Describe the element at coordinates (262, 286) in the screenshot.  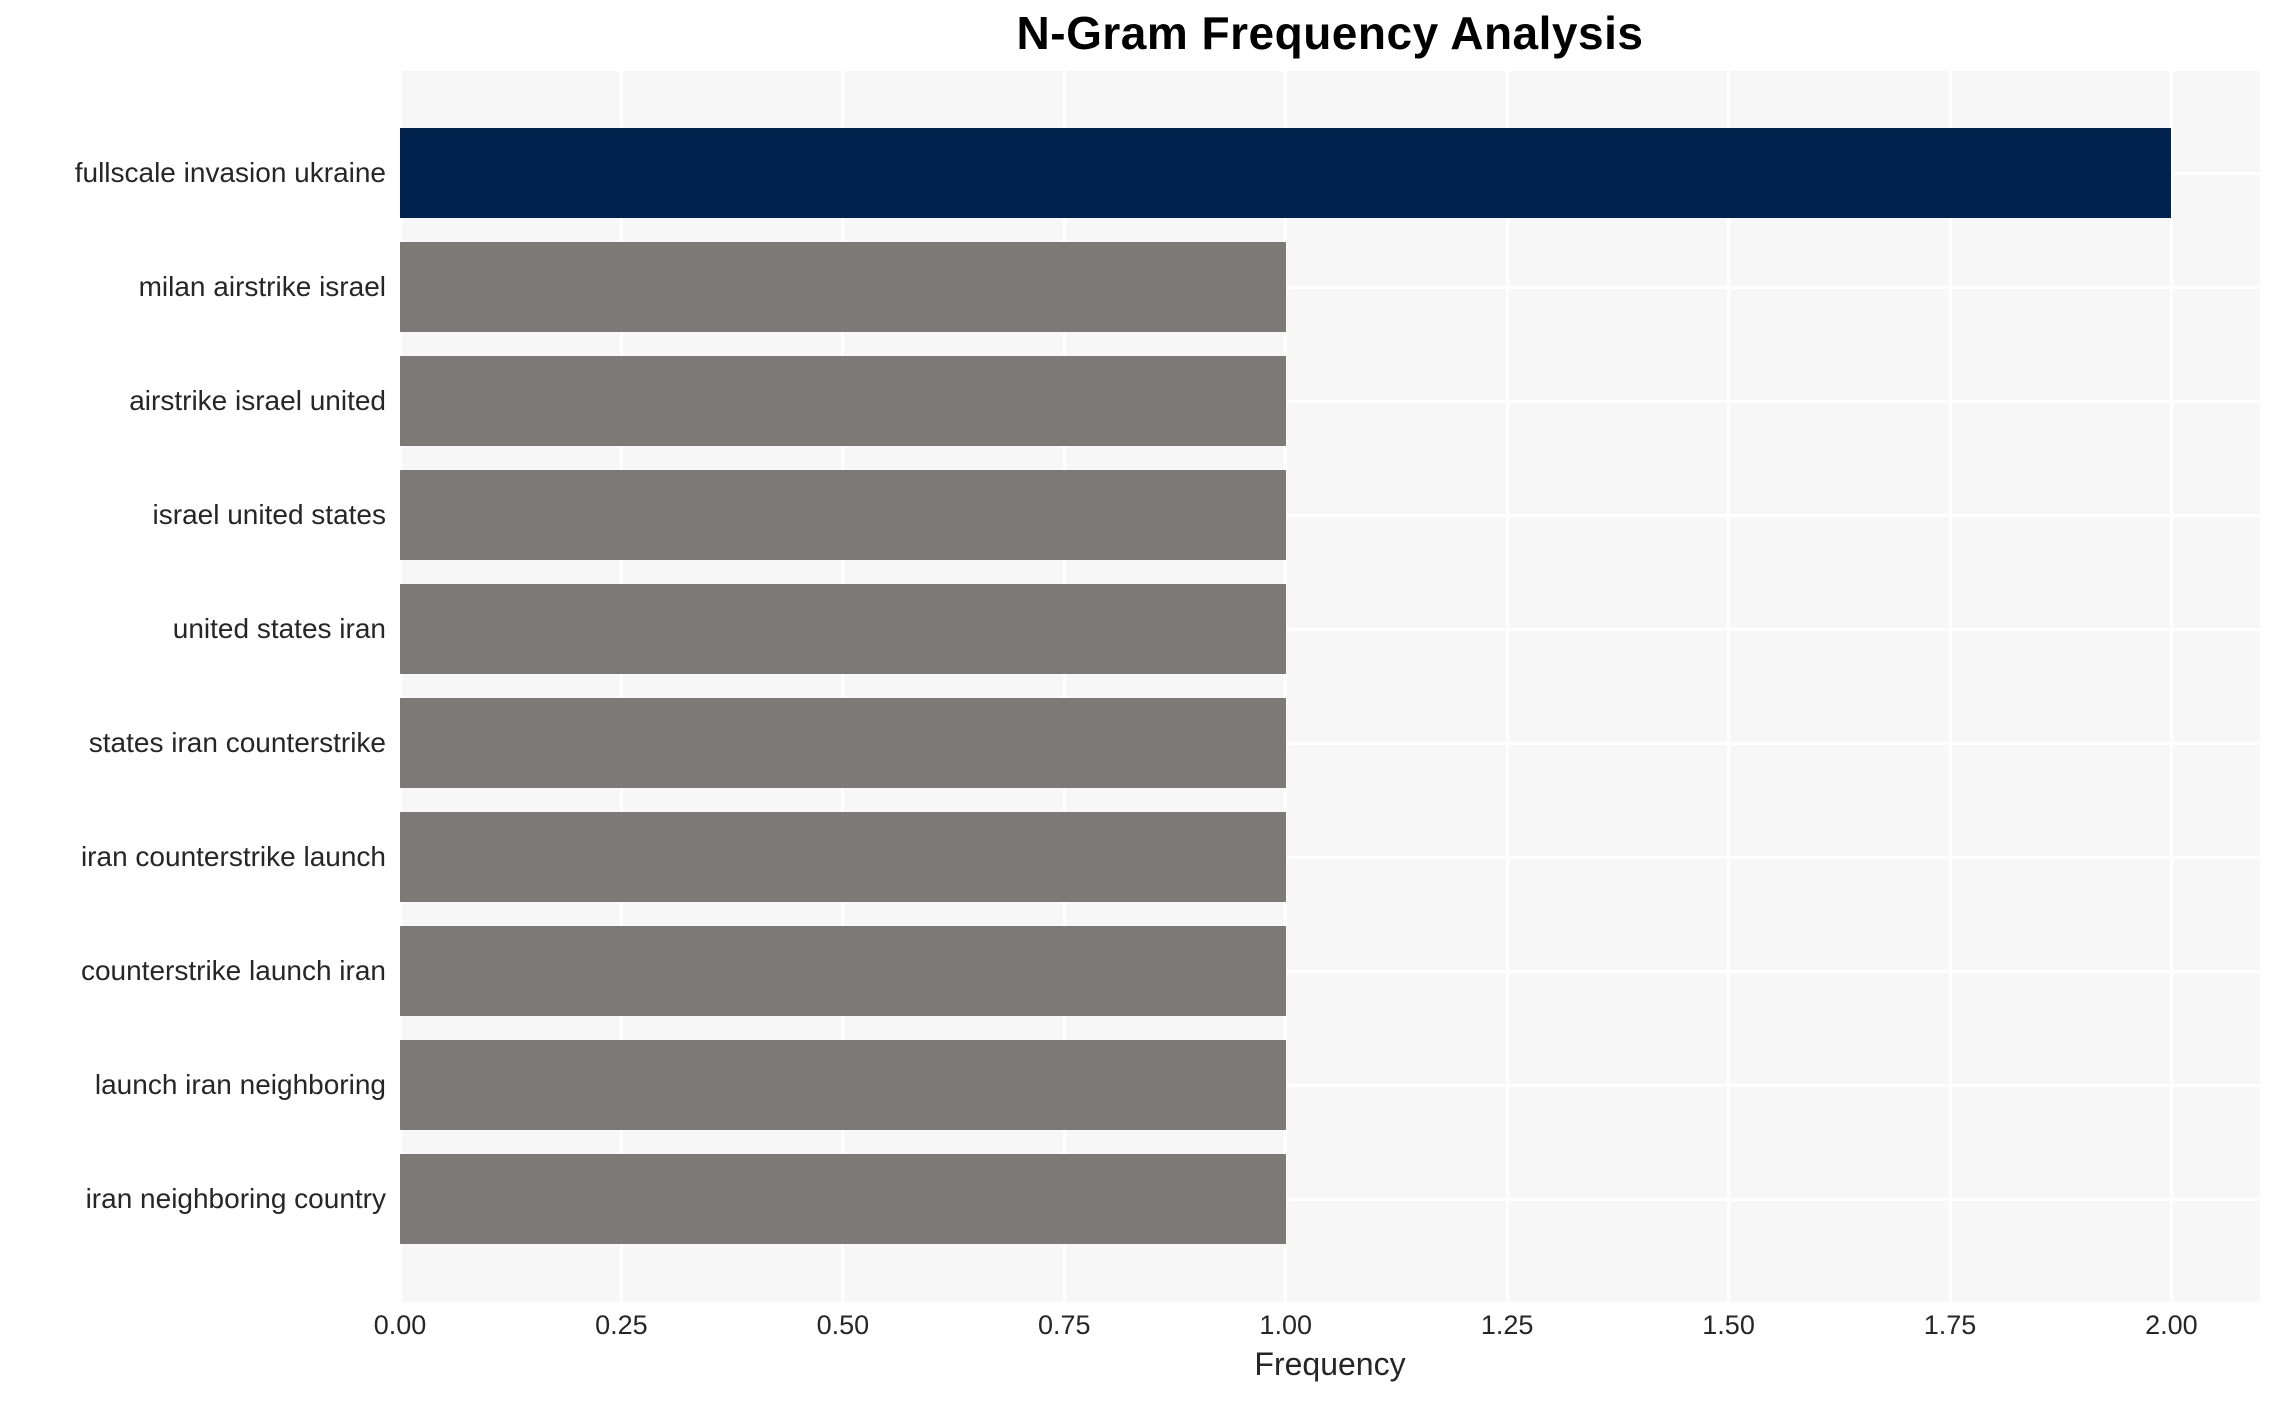
I see `y-tick-label: milan airstrike israel` at that location.